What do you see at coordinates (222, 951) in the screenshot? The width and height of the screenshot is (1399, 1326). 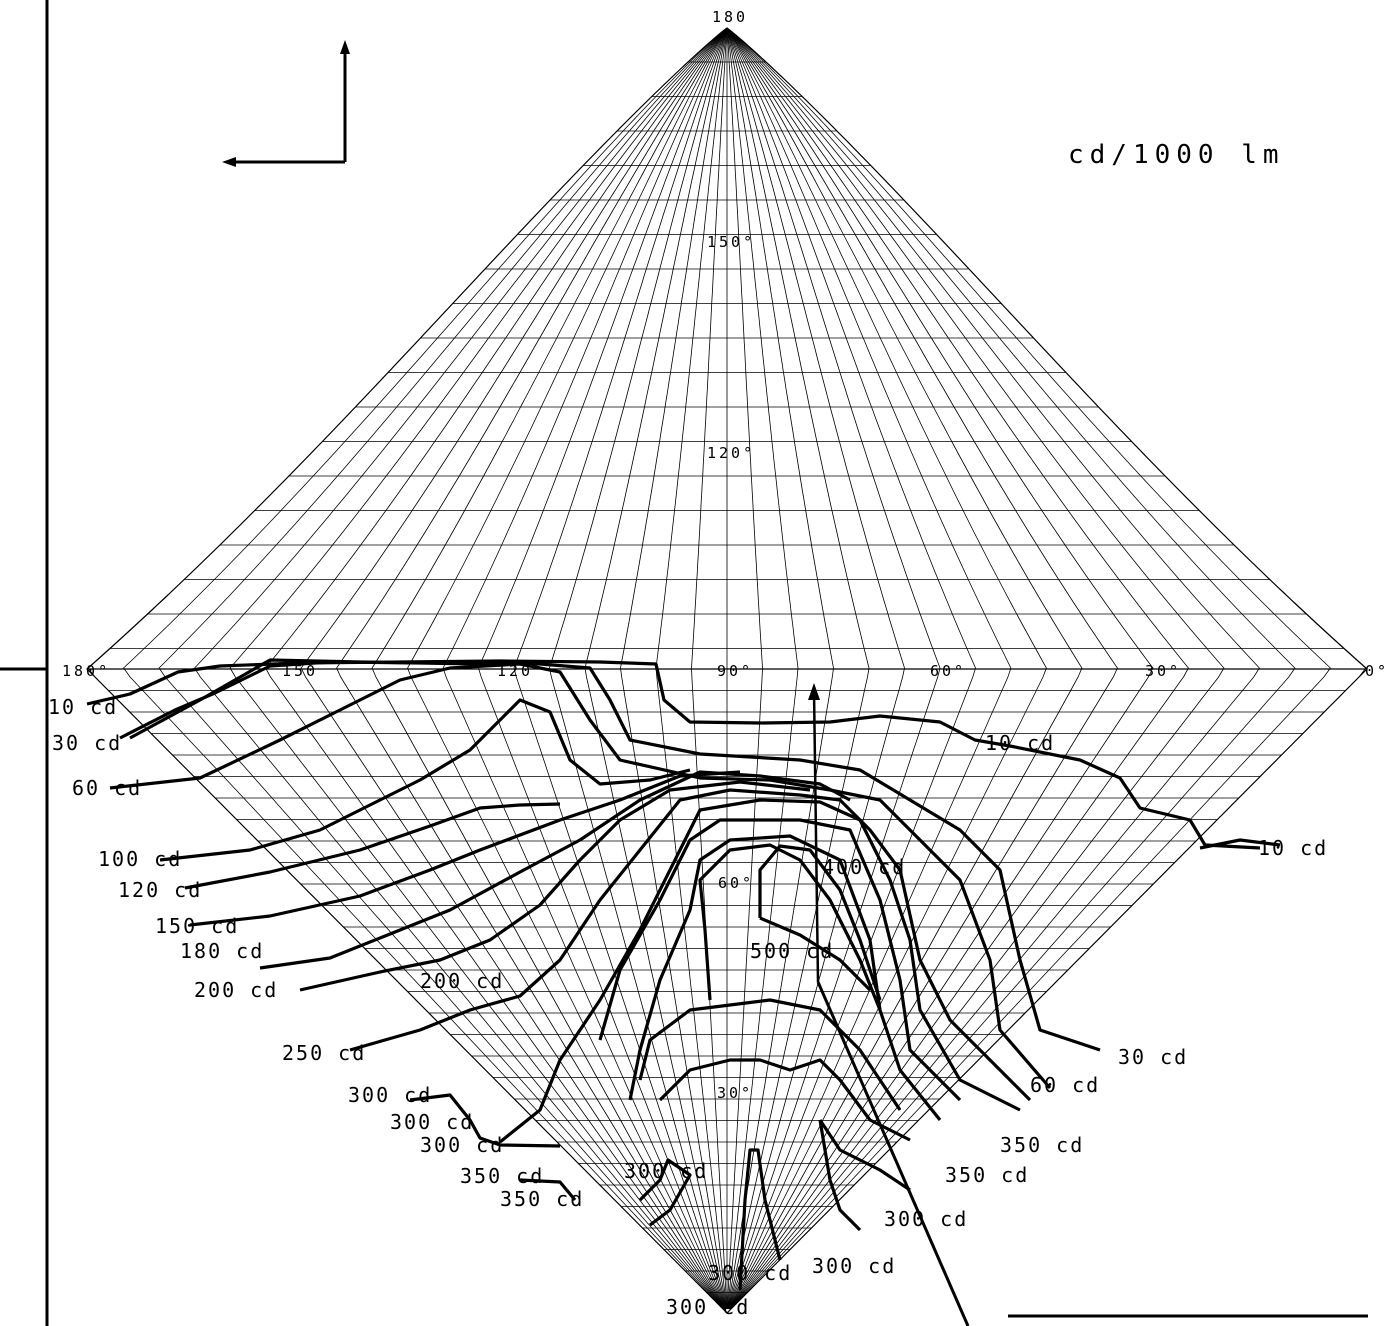 I see `contour-label: 180 cd` at bounding box center [222, 951].